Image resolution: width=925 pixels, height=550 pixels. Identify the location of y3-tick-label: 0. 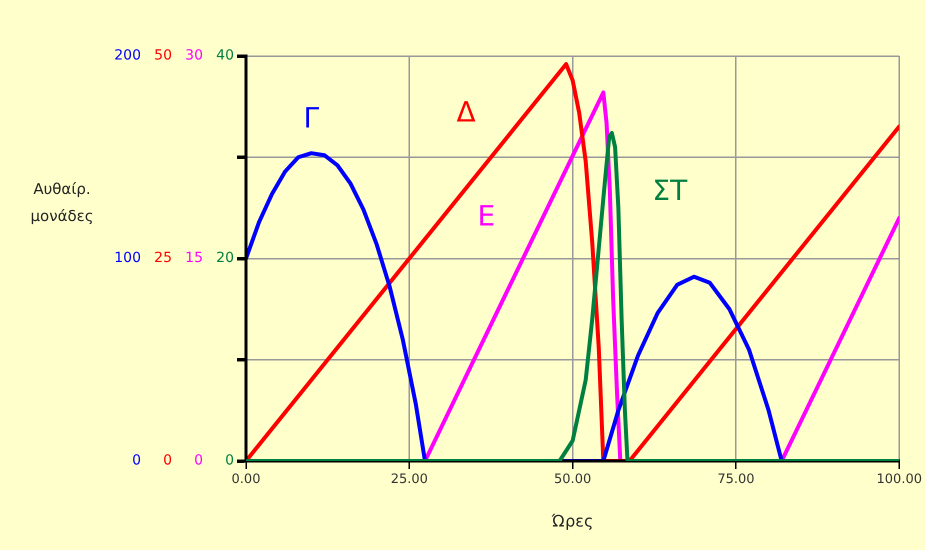
(198, 460).